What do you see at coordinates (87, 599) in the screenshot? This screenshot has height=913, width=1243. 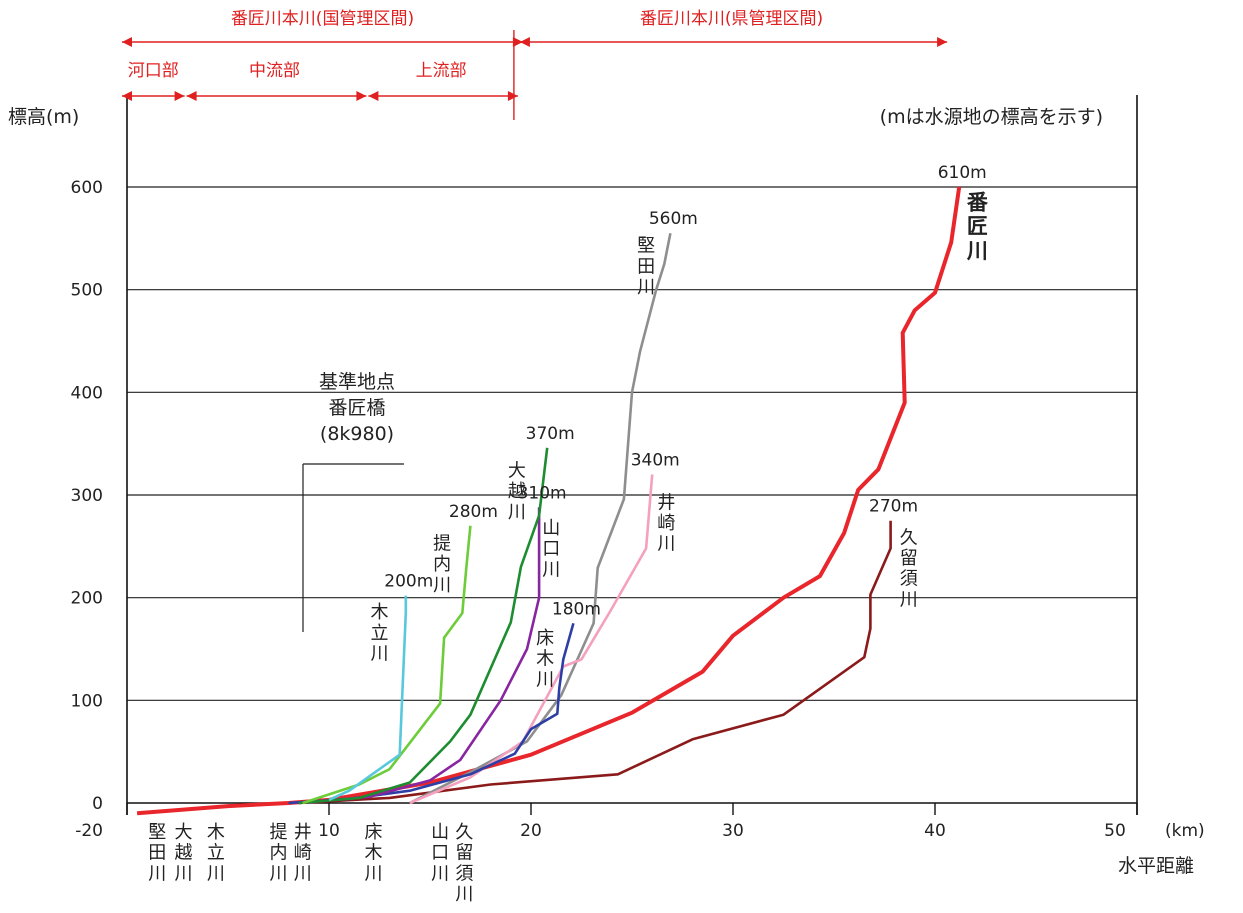 I see `y-tick-label: 200` at bounding box center [87, 599].